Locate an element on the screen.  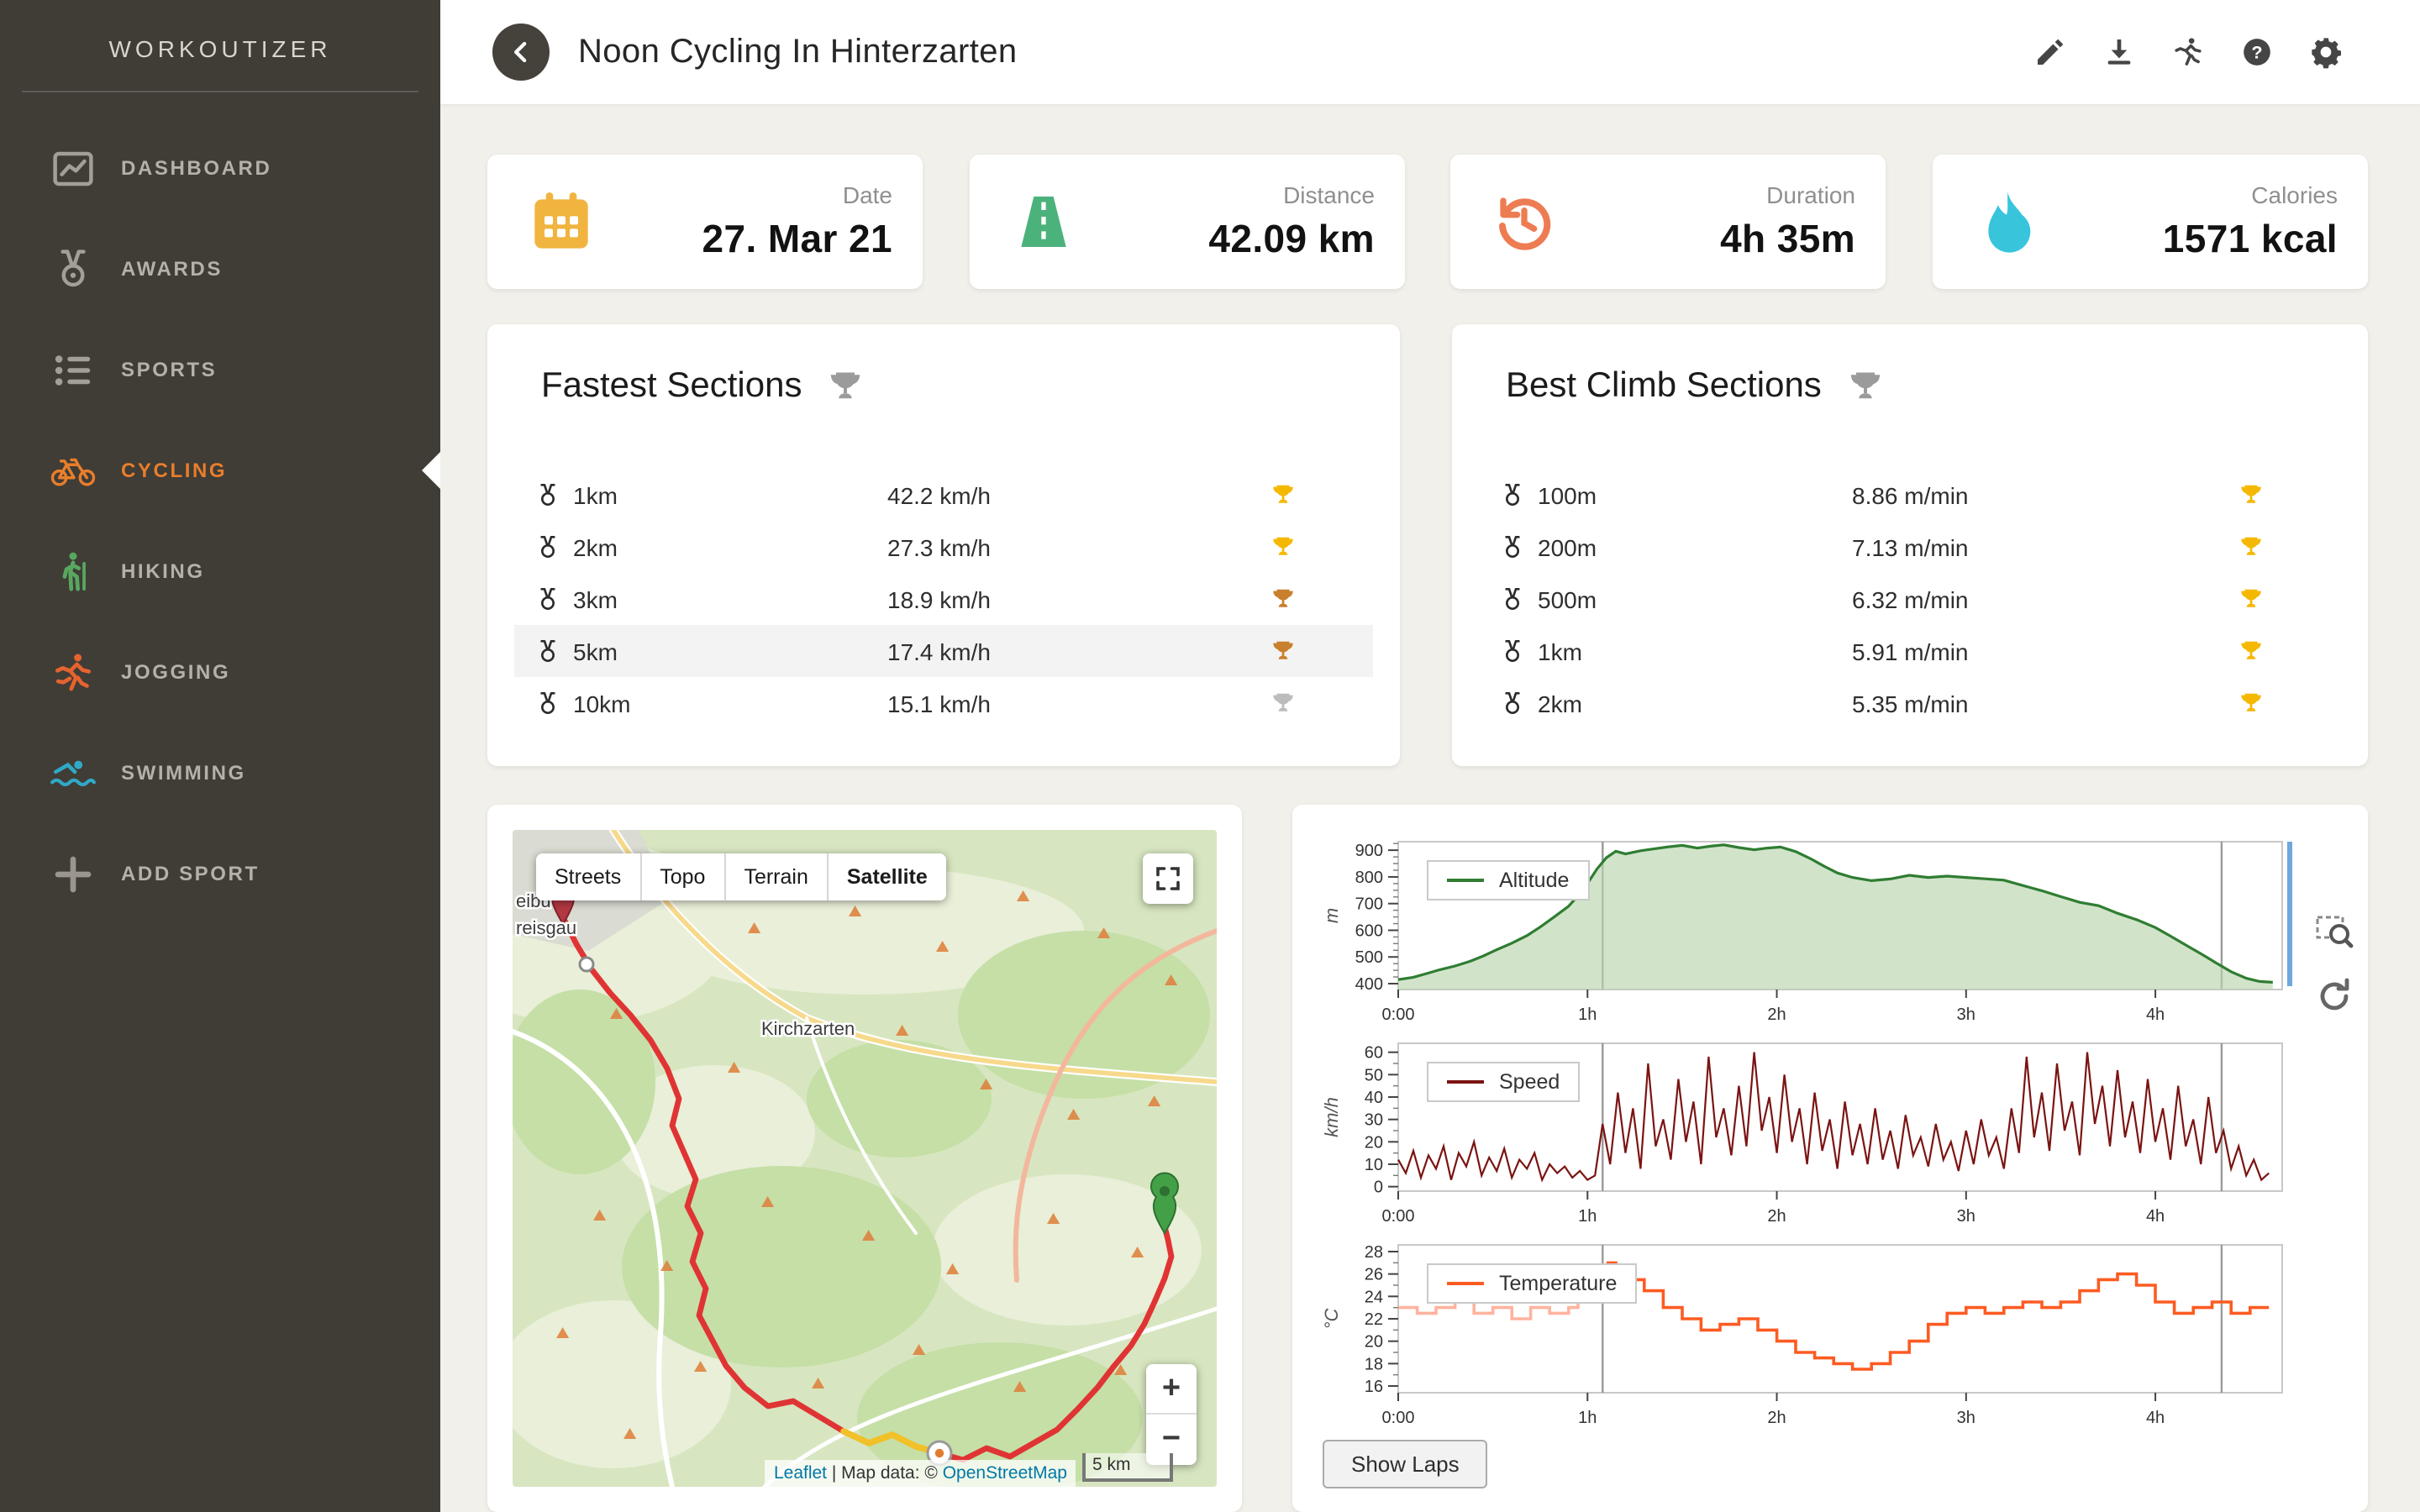
stat-label: Date is located at coordinates (867, 194).